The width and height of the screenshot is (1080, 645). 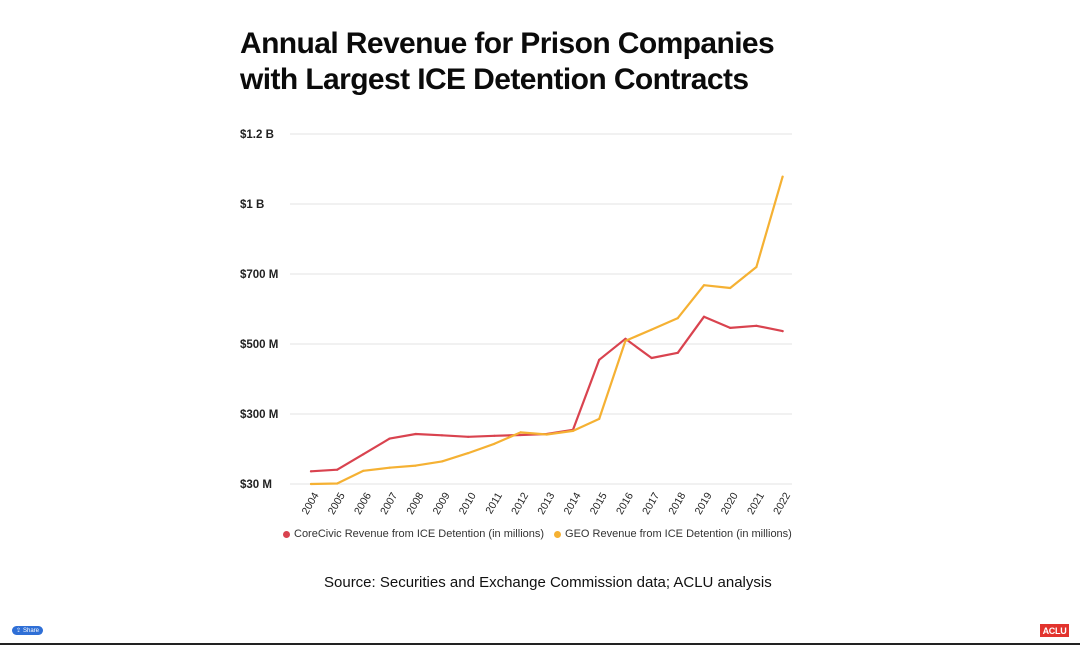 I want to click on share-button: ⇪ Share, so click(x=27, y=630).